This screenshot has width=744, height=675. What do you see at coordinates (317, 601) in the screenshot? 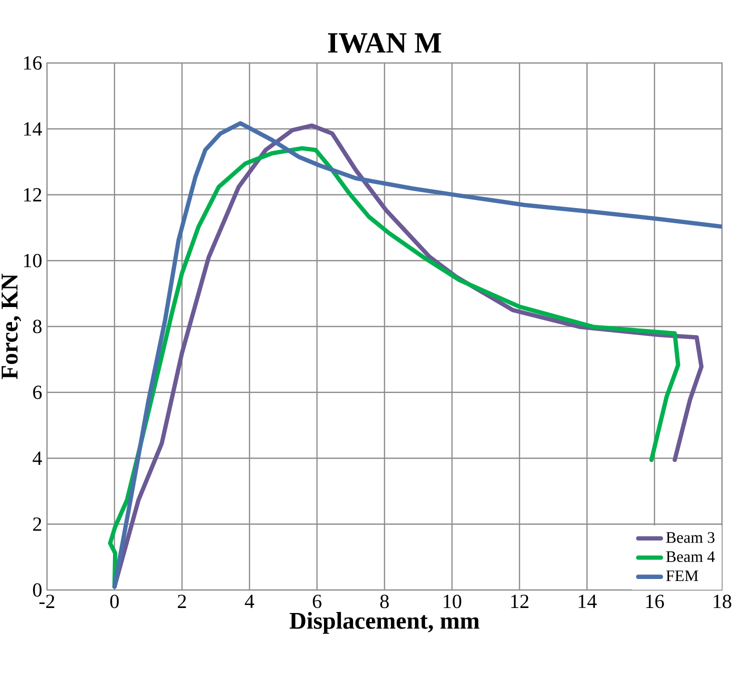
I see `x-tick-label: 6` at bounding box center [317, 601].